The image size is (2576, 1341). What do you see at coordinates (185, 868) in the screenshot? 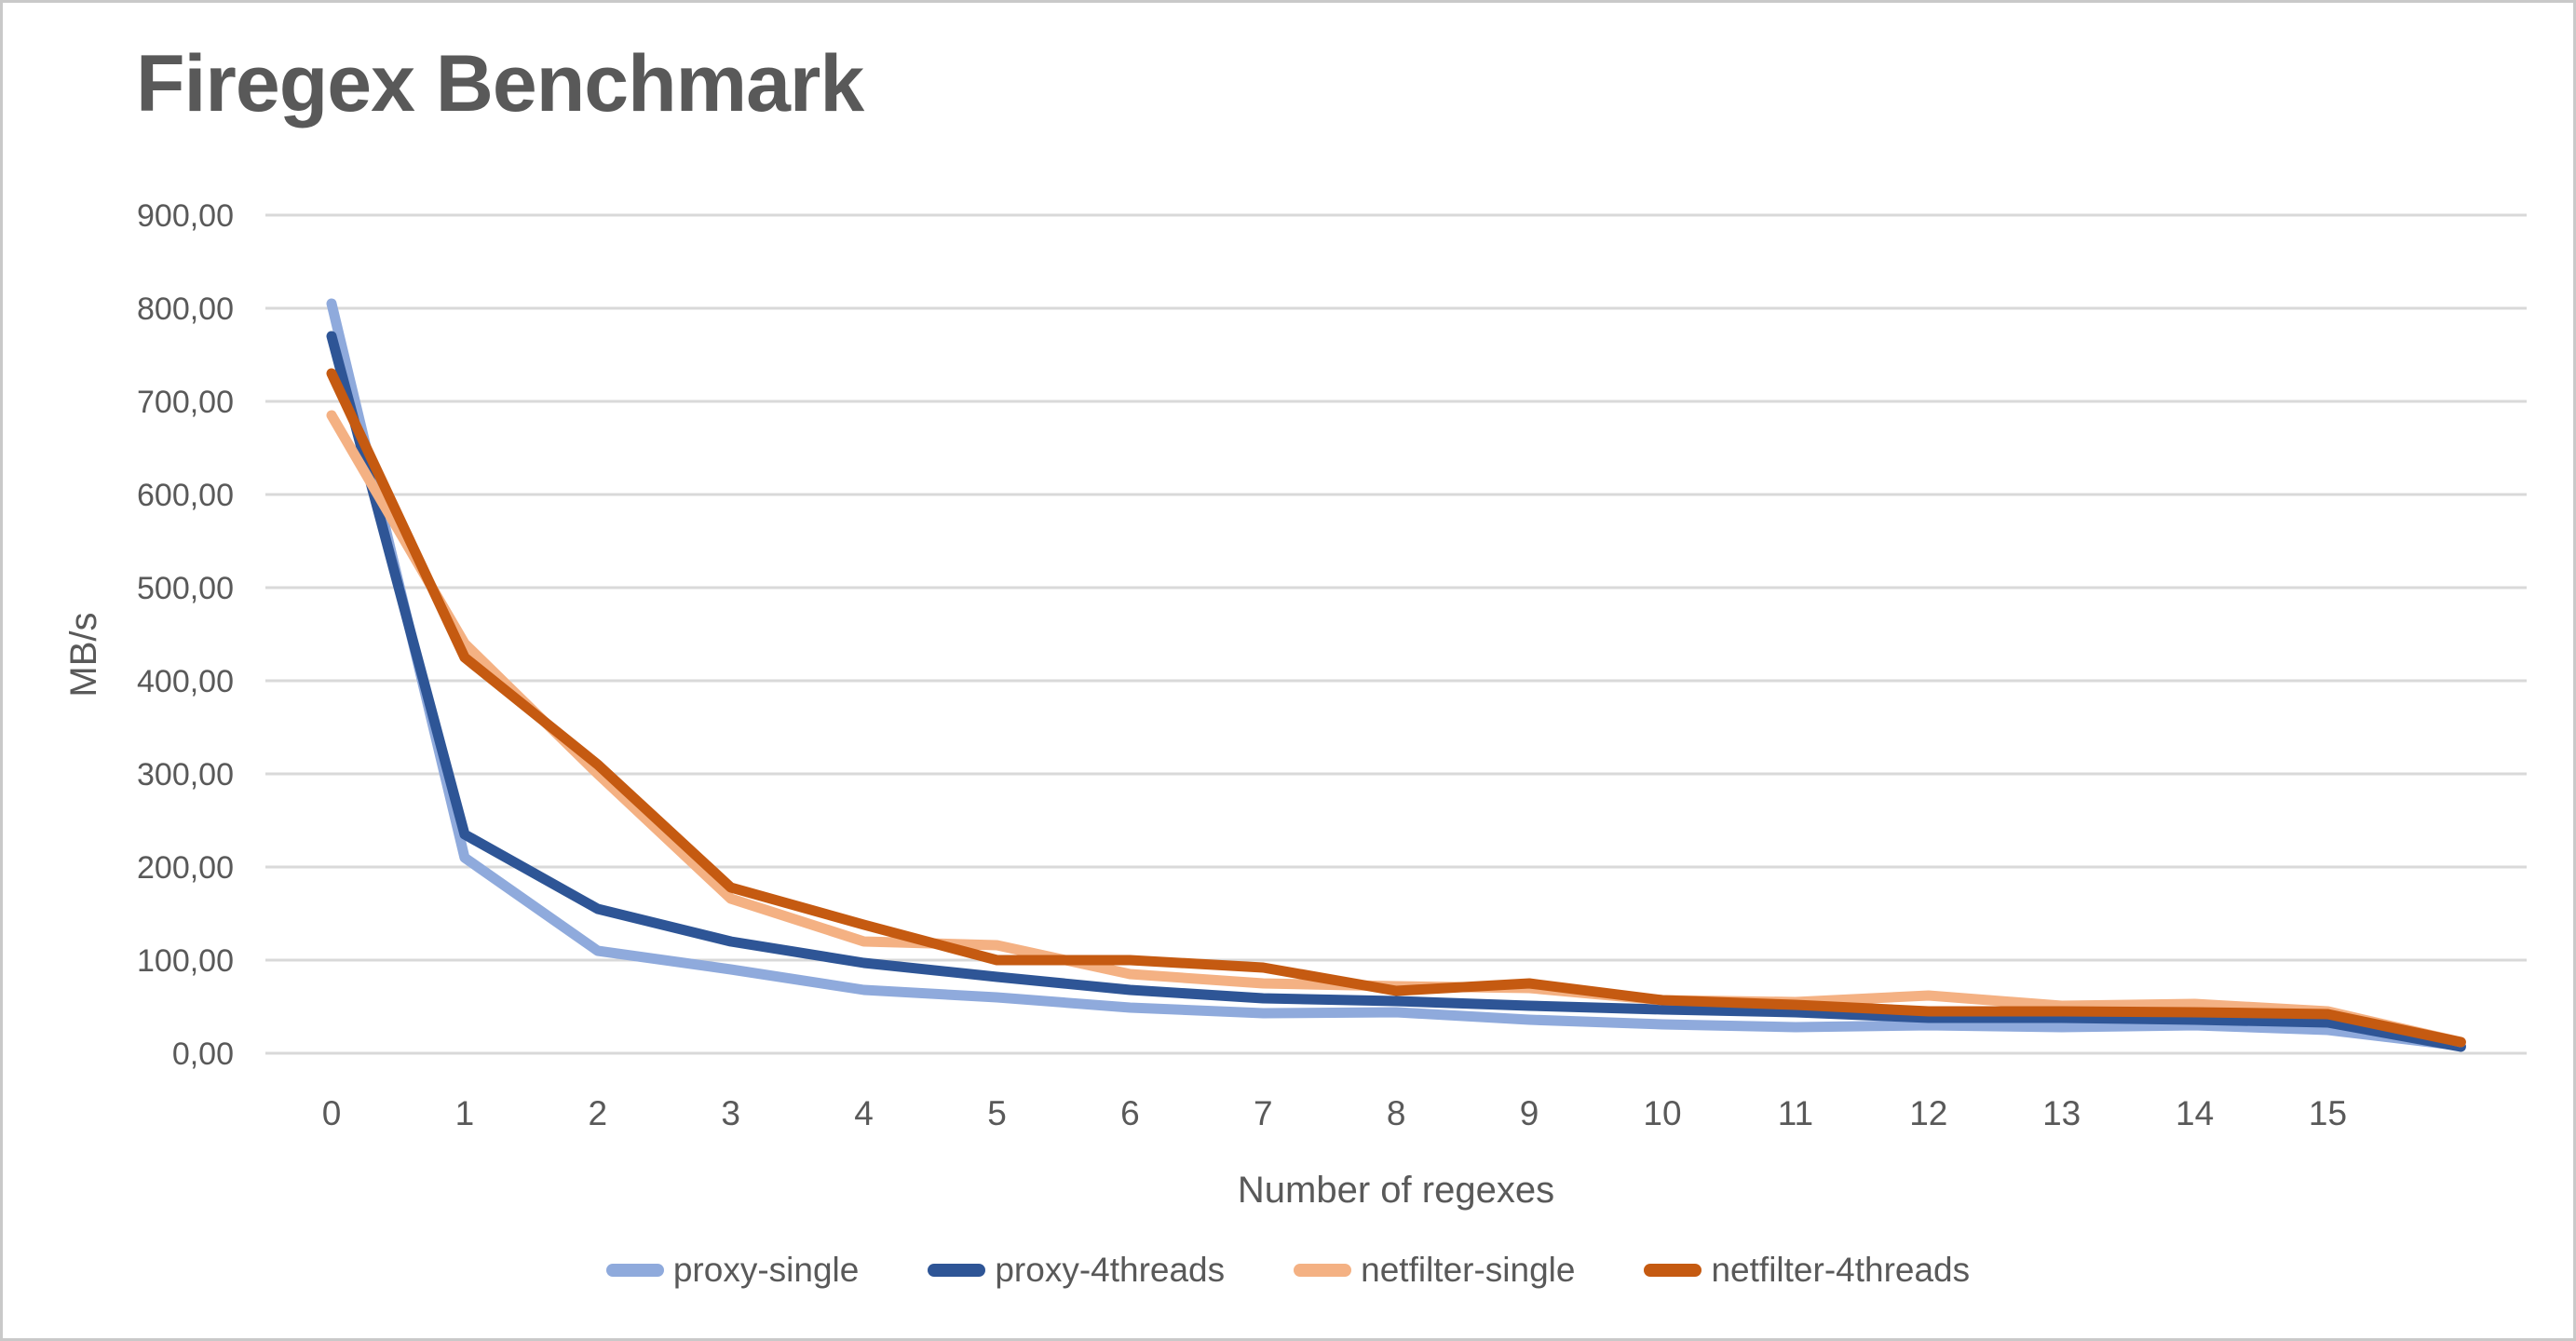
I see `y-tick-label: 200,00` at bounding box center [185, 868].